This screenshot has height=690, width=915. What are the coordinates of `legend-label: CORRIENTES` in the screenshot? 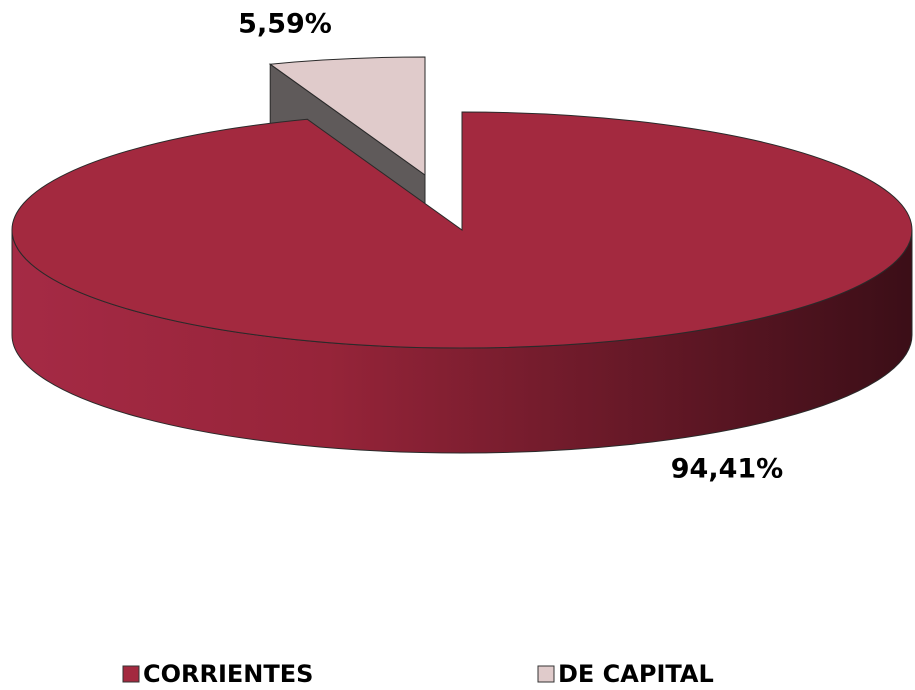 It's located at (228, 674).